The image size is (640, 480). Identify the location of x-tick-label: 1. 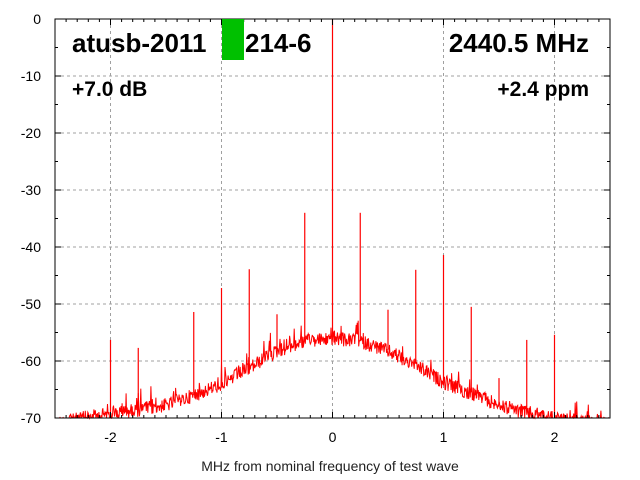
(444, 437).